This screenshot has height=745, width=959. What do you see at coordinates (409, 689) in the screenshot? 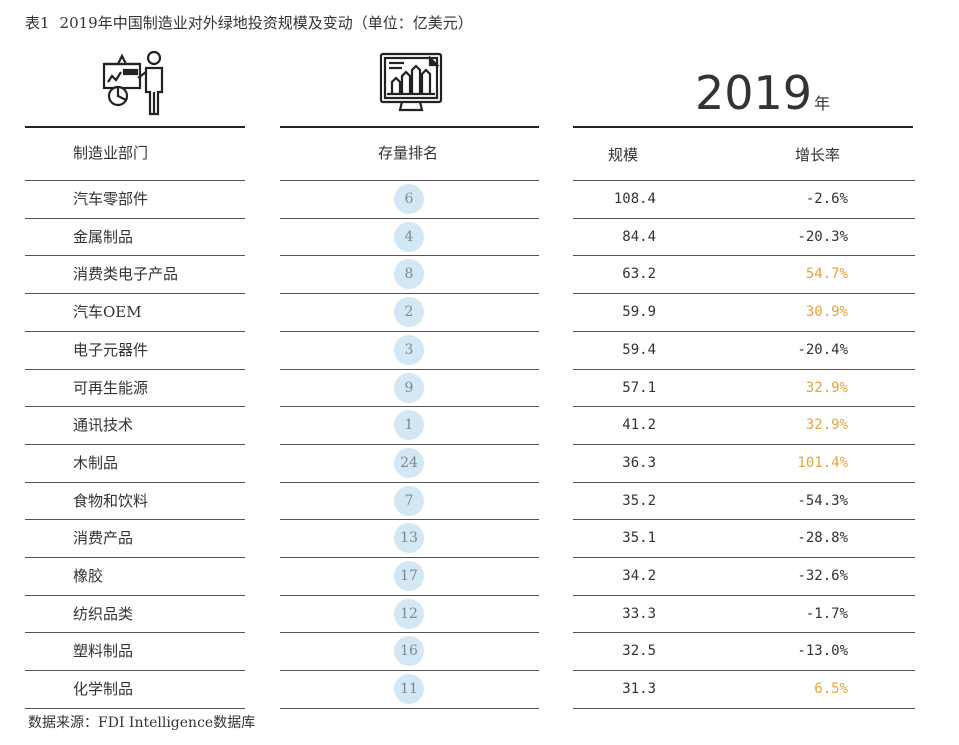
I see `rank-badge: 11` at bounding box center [409, 689].